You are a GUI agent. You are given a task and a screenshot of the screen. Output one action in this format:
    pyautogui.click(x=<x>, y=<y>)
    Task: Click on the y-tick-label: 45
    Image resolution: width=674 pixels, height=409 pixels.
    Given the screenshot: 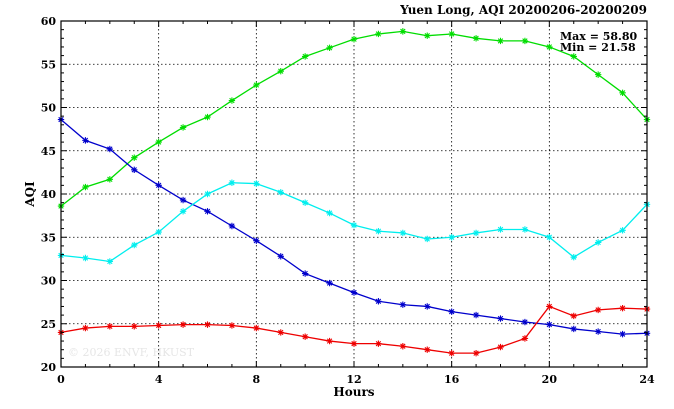 What is the action you would take?
    pyautogui.click(x=48, y=151)
    